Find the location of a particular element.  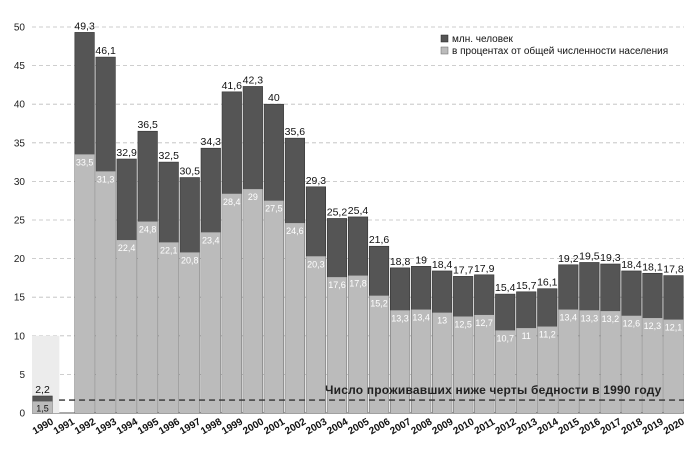

y-tick-label: 35 is located at coordinates (20, 143).